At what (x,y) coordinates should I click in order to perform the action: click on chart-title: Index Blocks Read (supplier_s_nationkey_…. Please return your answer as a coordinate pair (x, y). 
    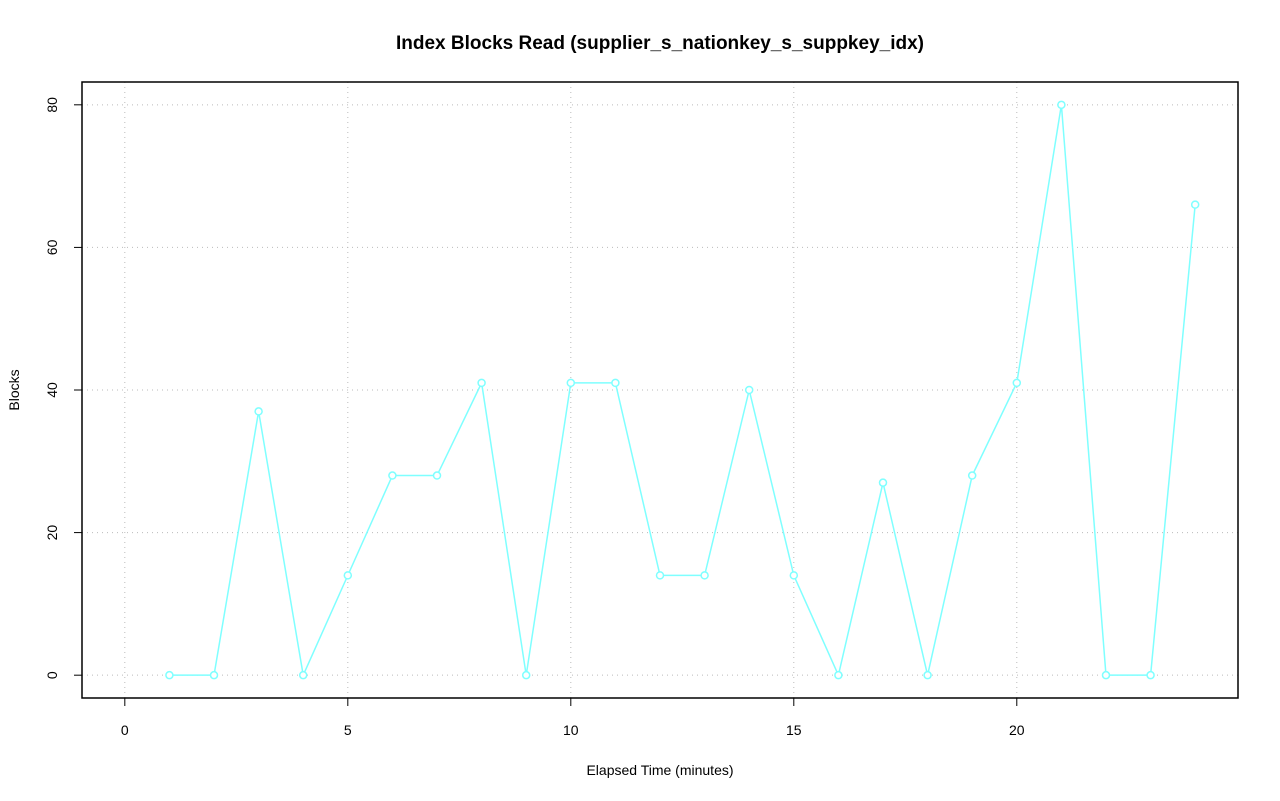
    Looking at the image, I should click on (660, 43).